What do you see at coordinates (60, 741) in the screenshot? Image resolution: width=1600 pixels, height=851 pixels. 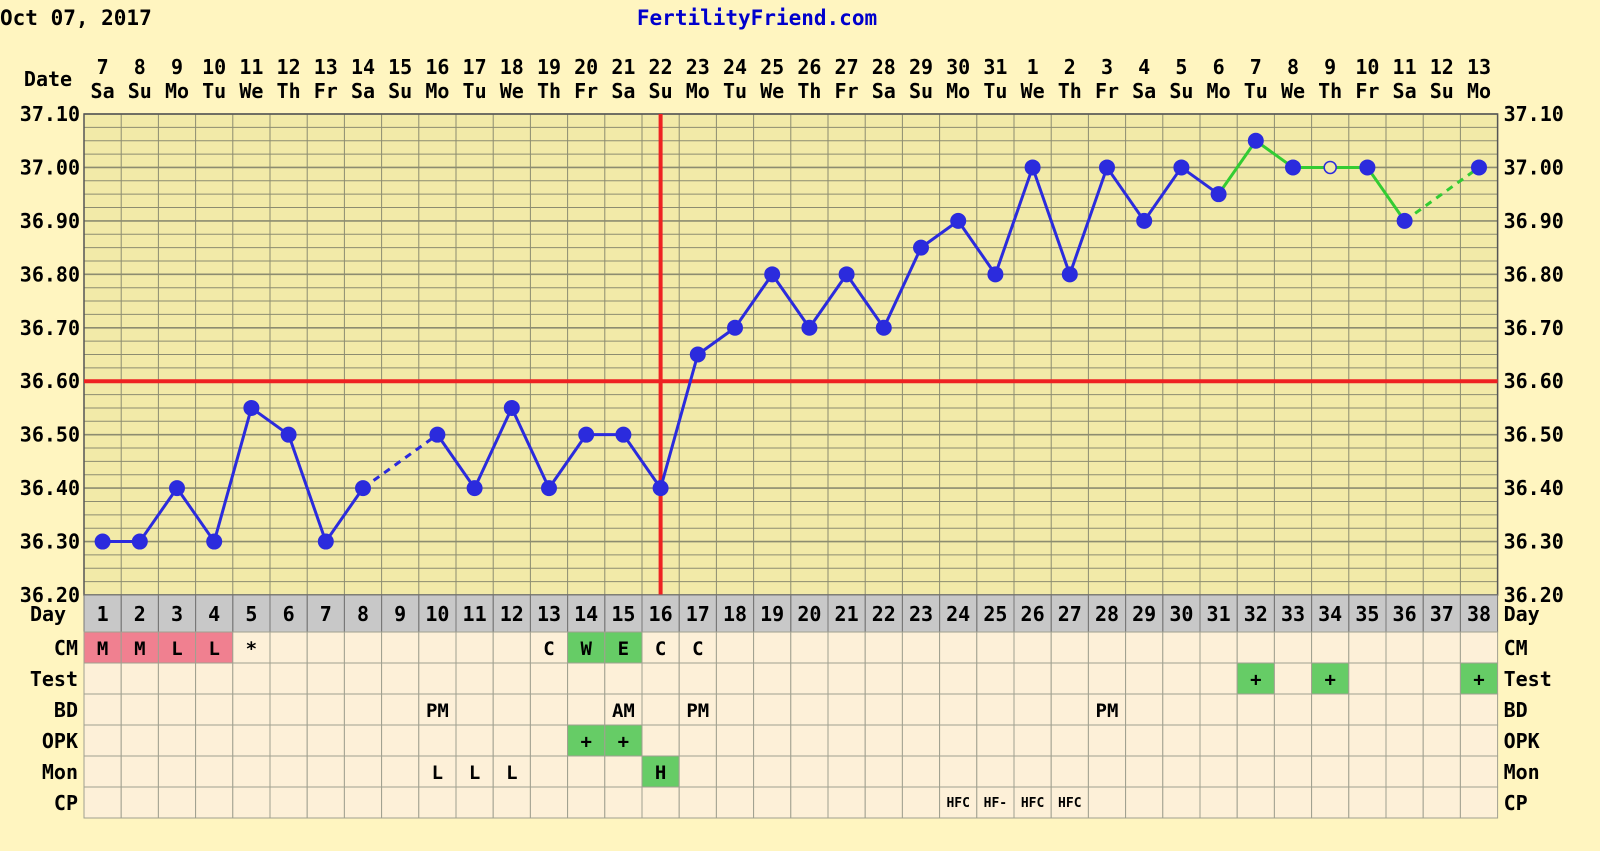 I see `row-label-left: OPK` at bounding box center [60, 741].